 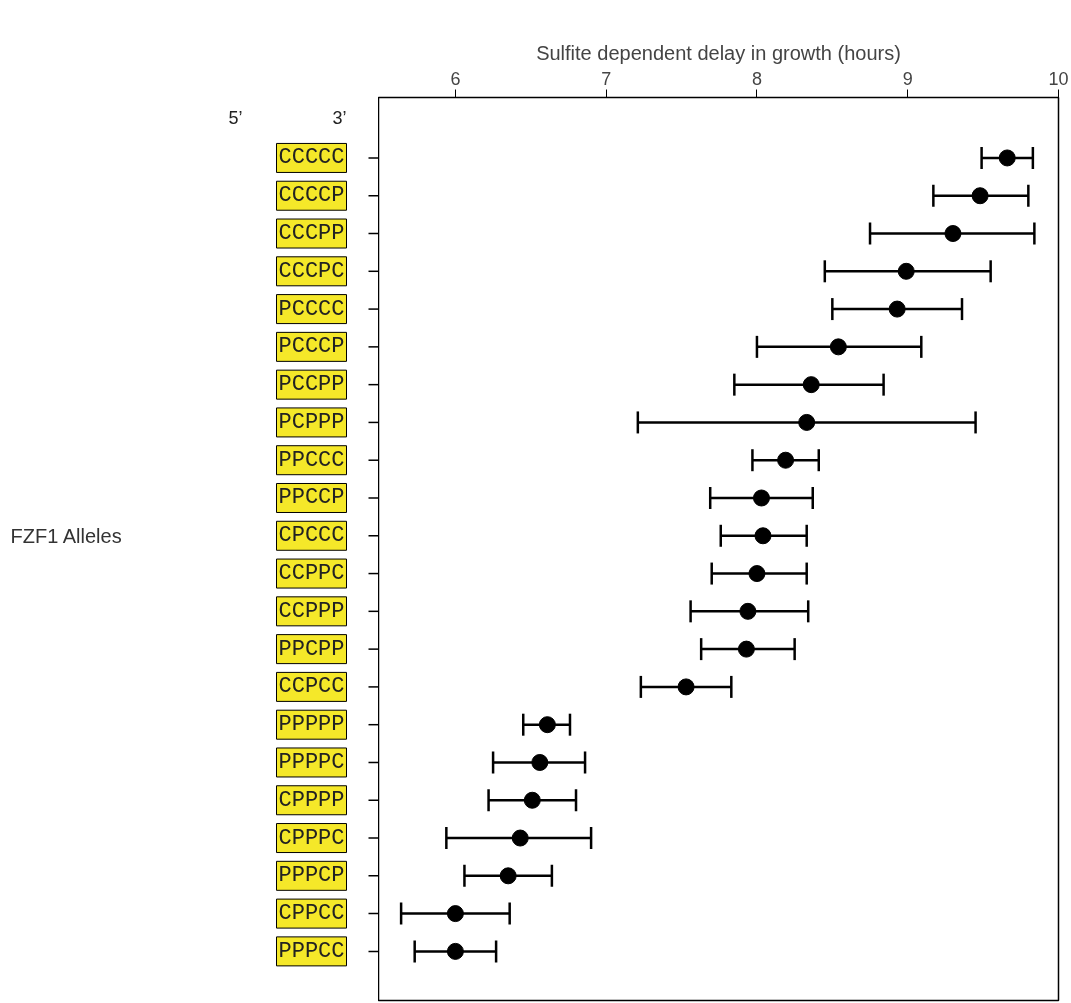 I want to click on x-tick-label: 7, so click(x=606, y=78).